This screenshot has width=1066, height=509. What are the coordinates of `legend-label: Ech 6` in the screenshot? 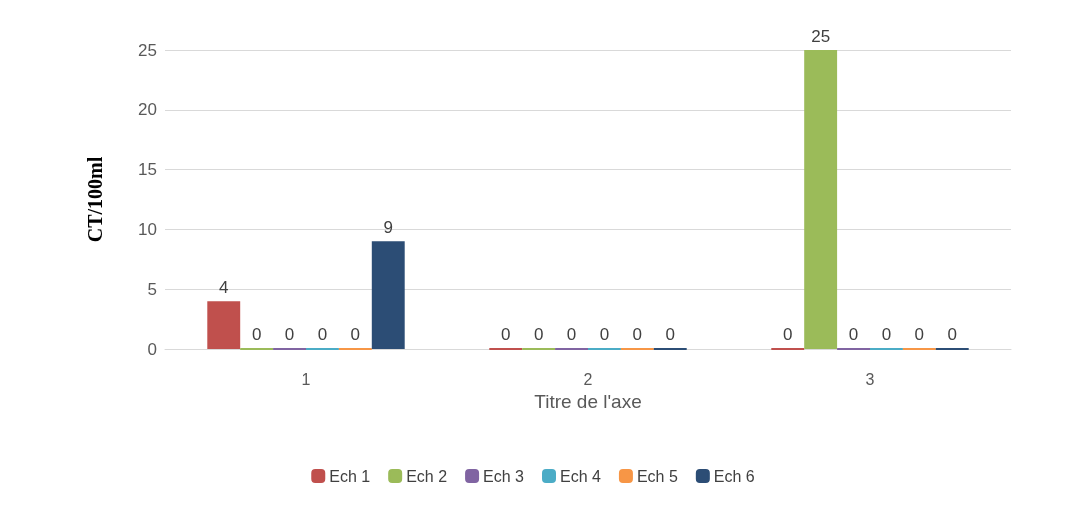 It's located at (734, 476).